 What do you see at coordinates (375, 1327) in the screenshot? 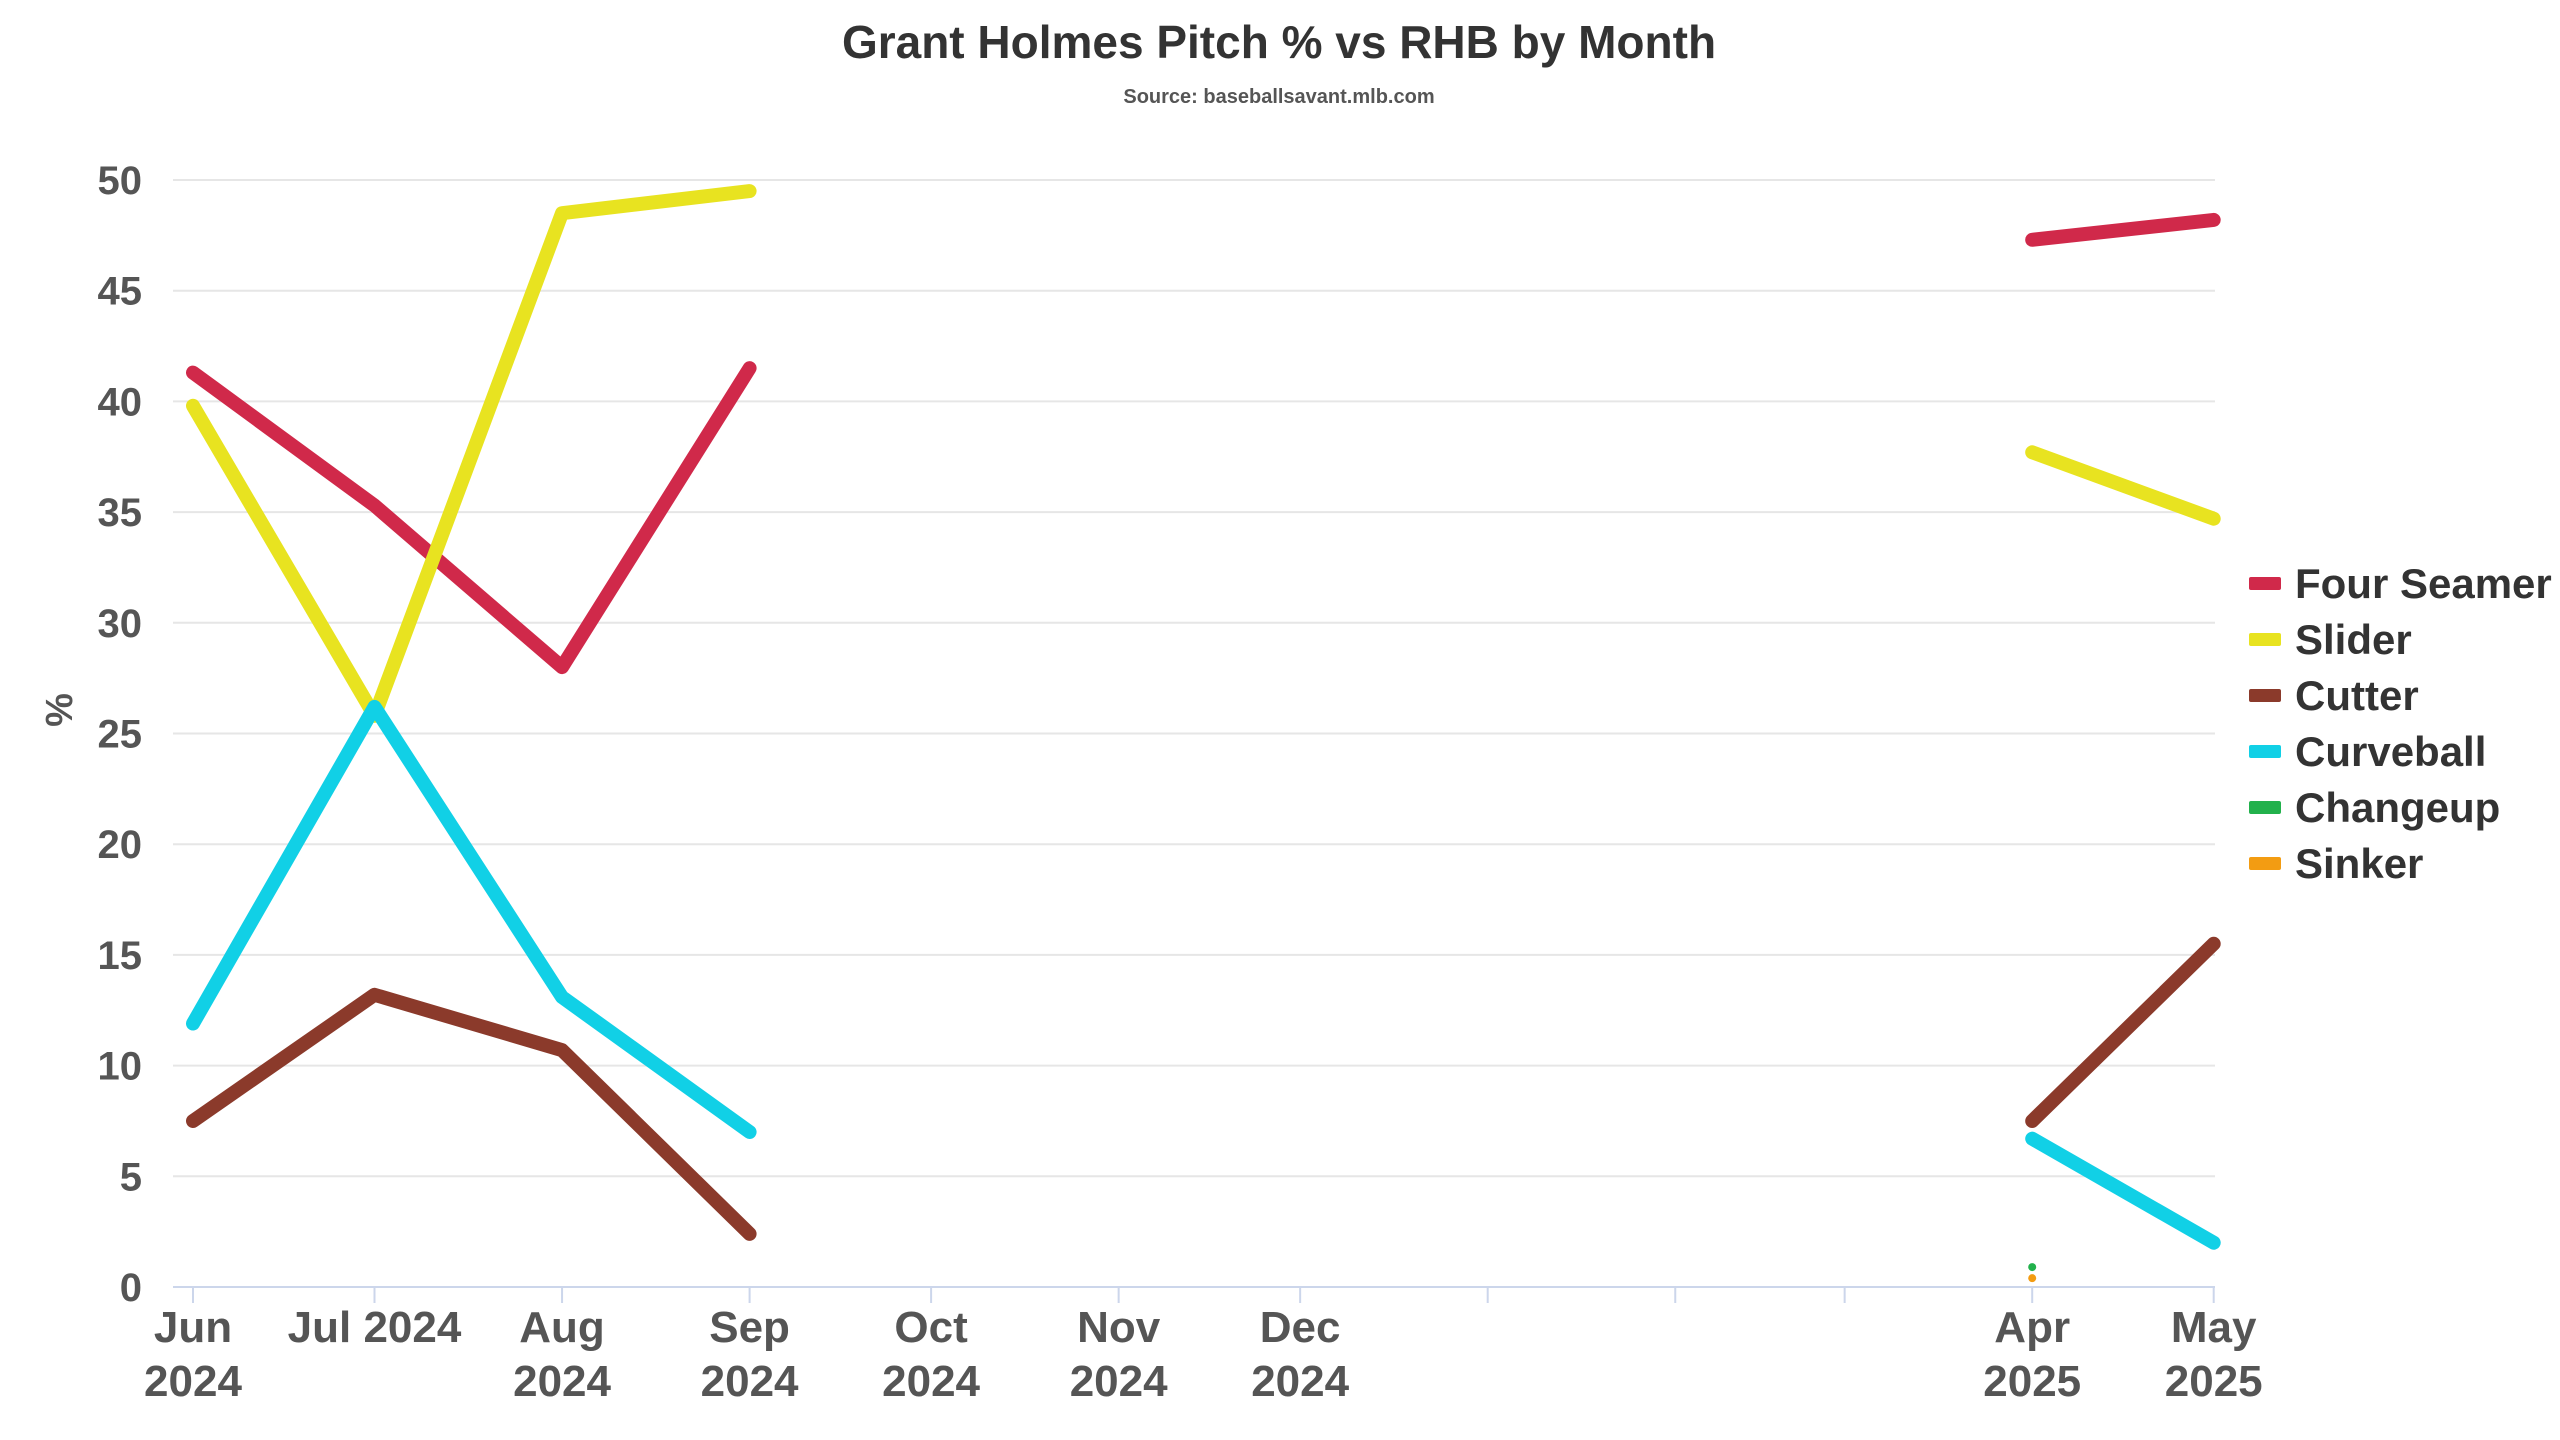
I see `x-tick-label: Jul 2024` at bounding box center [375, 1327].